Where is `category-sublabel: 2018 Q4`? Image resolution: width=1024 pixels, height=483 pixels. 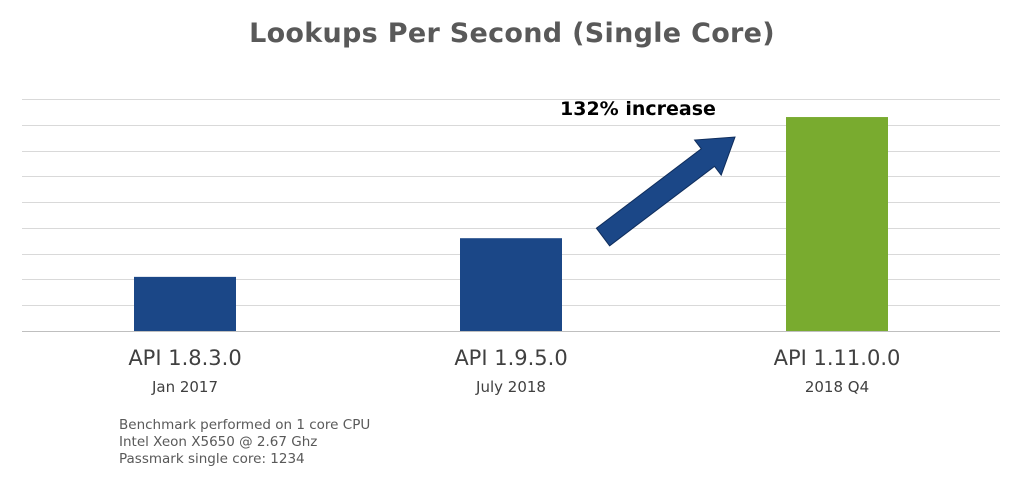
category-sublabel: 2018 Q4 is located at coordinates (837, 387).